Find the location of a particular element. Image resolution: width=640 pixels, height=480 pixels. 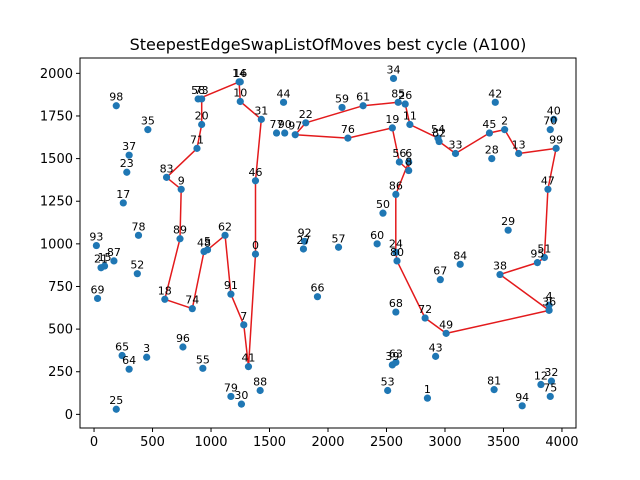

city-label-61: 61 is located at coordinates (363, 97).